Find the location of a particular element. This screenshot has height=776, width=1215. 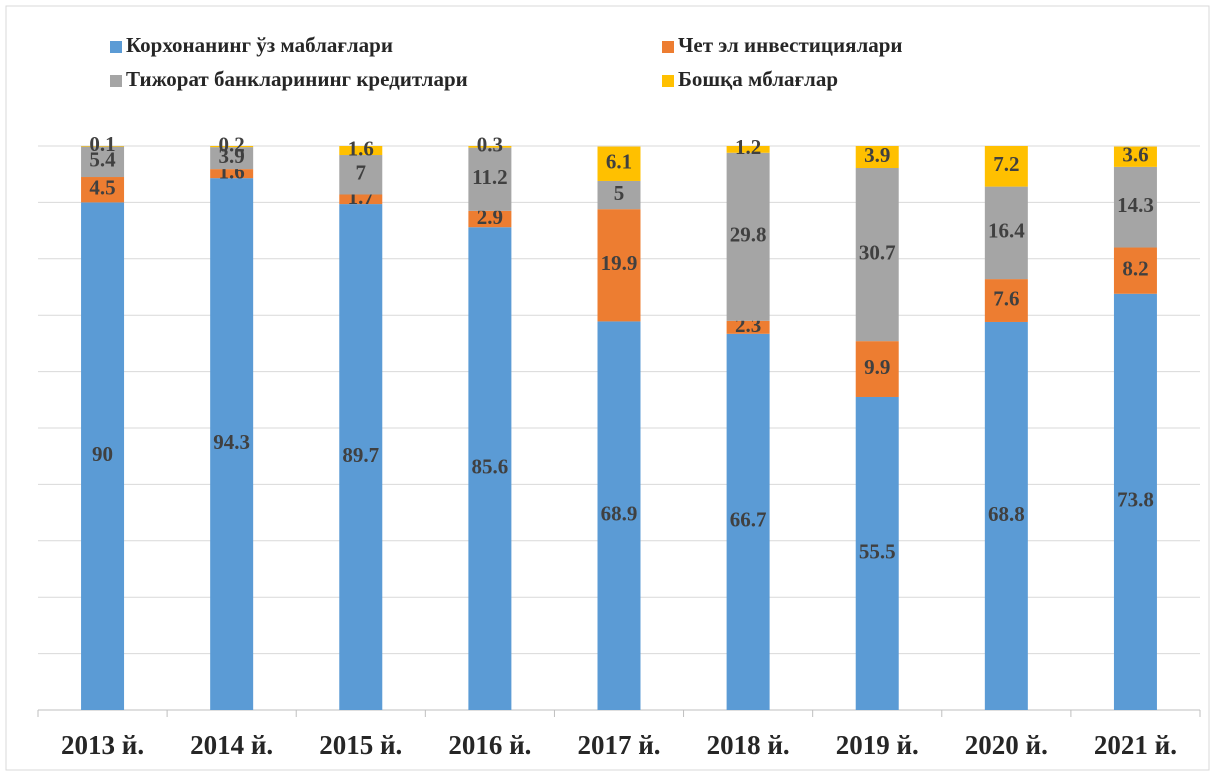

data-label: 5 is located at coordinates (619, 193).